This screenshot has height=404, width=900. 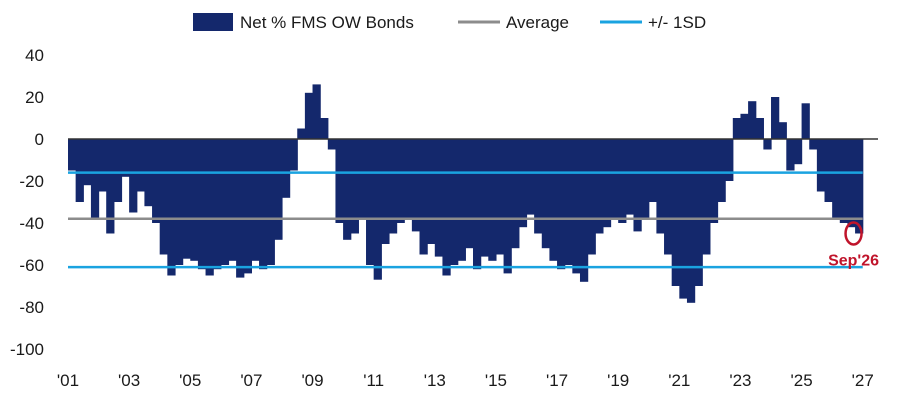 I want to click on x-tick-label: '05, so click(x=190, y=380).